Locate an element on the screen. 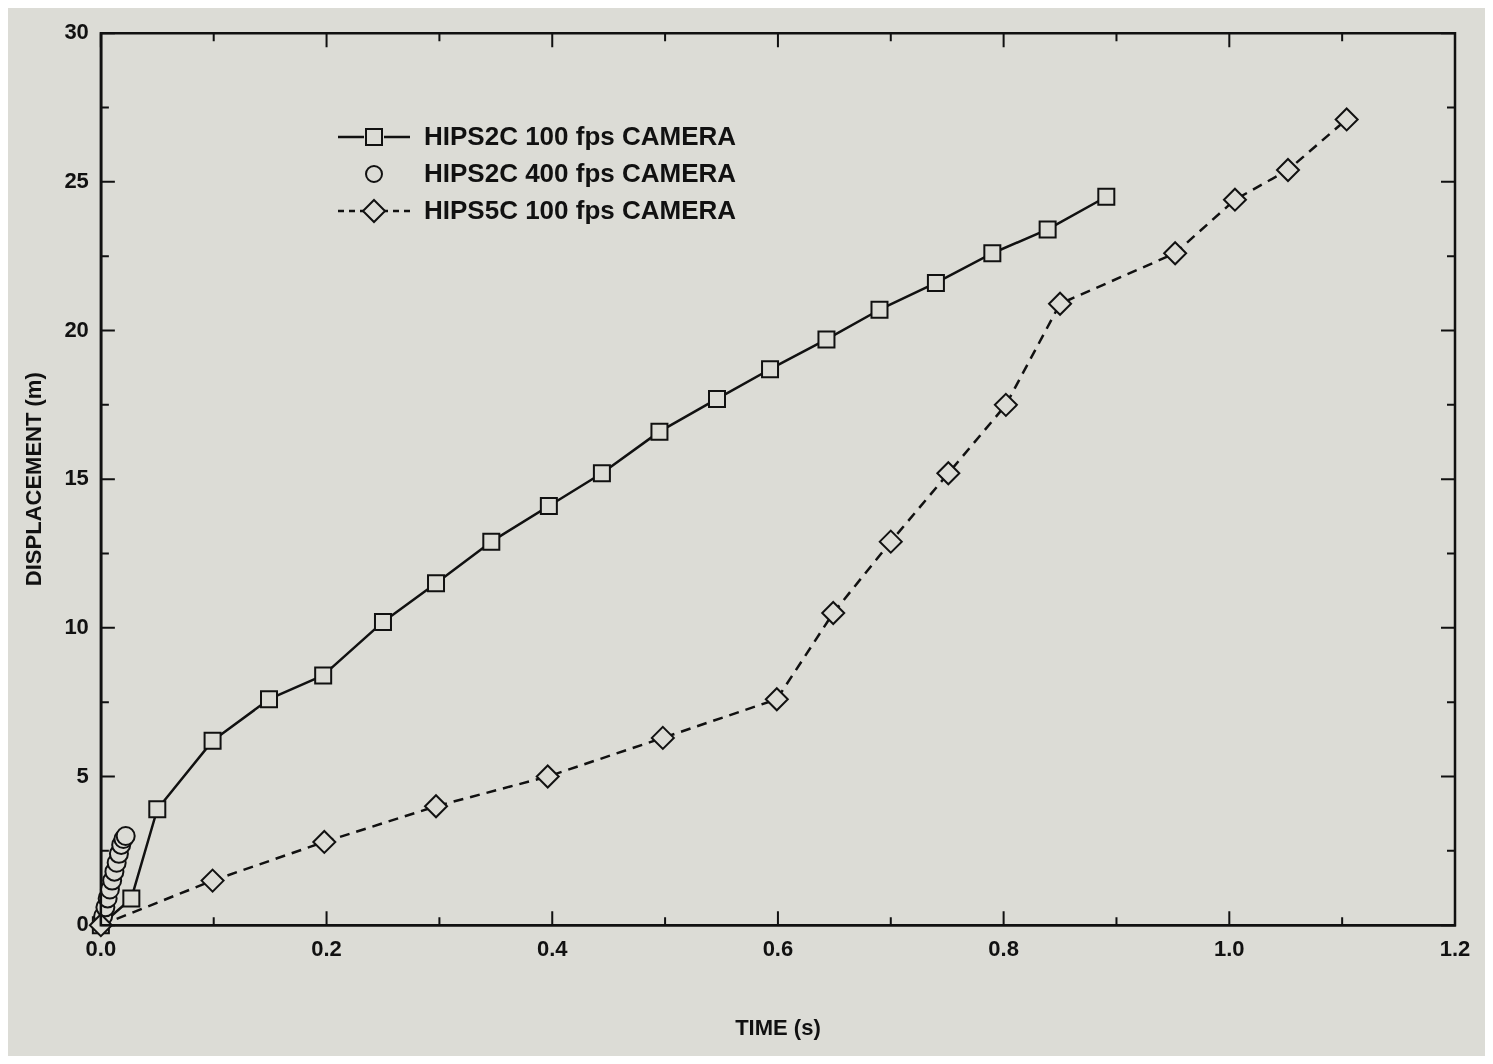  y-tick-label: 25 is located at coordinates (76, 180).